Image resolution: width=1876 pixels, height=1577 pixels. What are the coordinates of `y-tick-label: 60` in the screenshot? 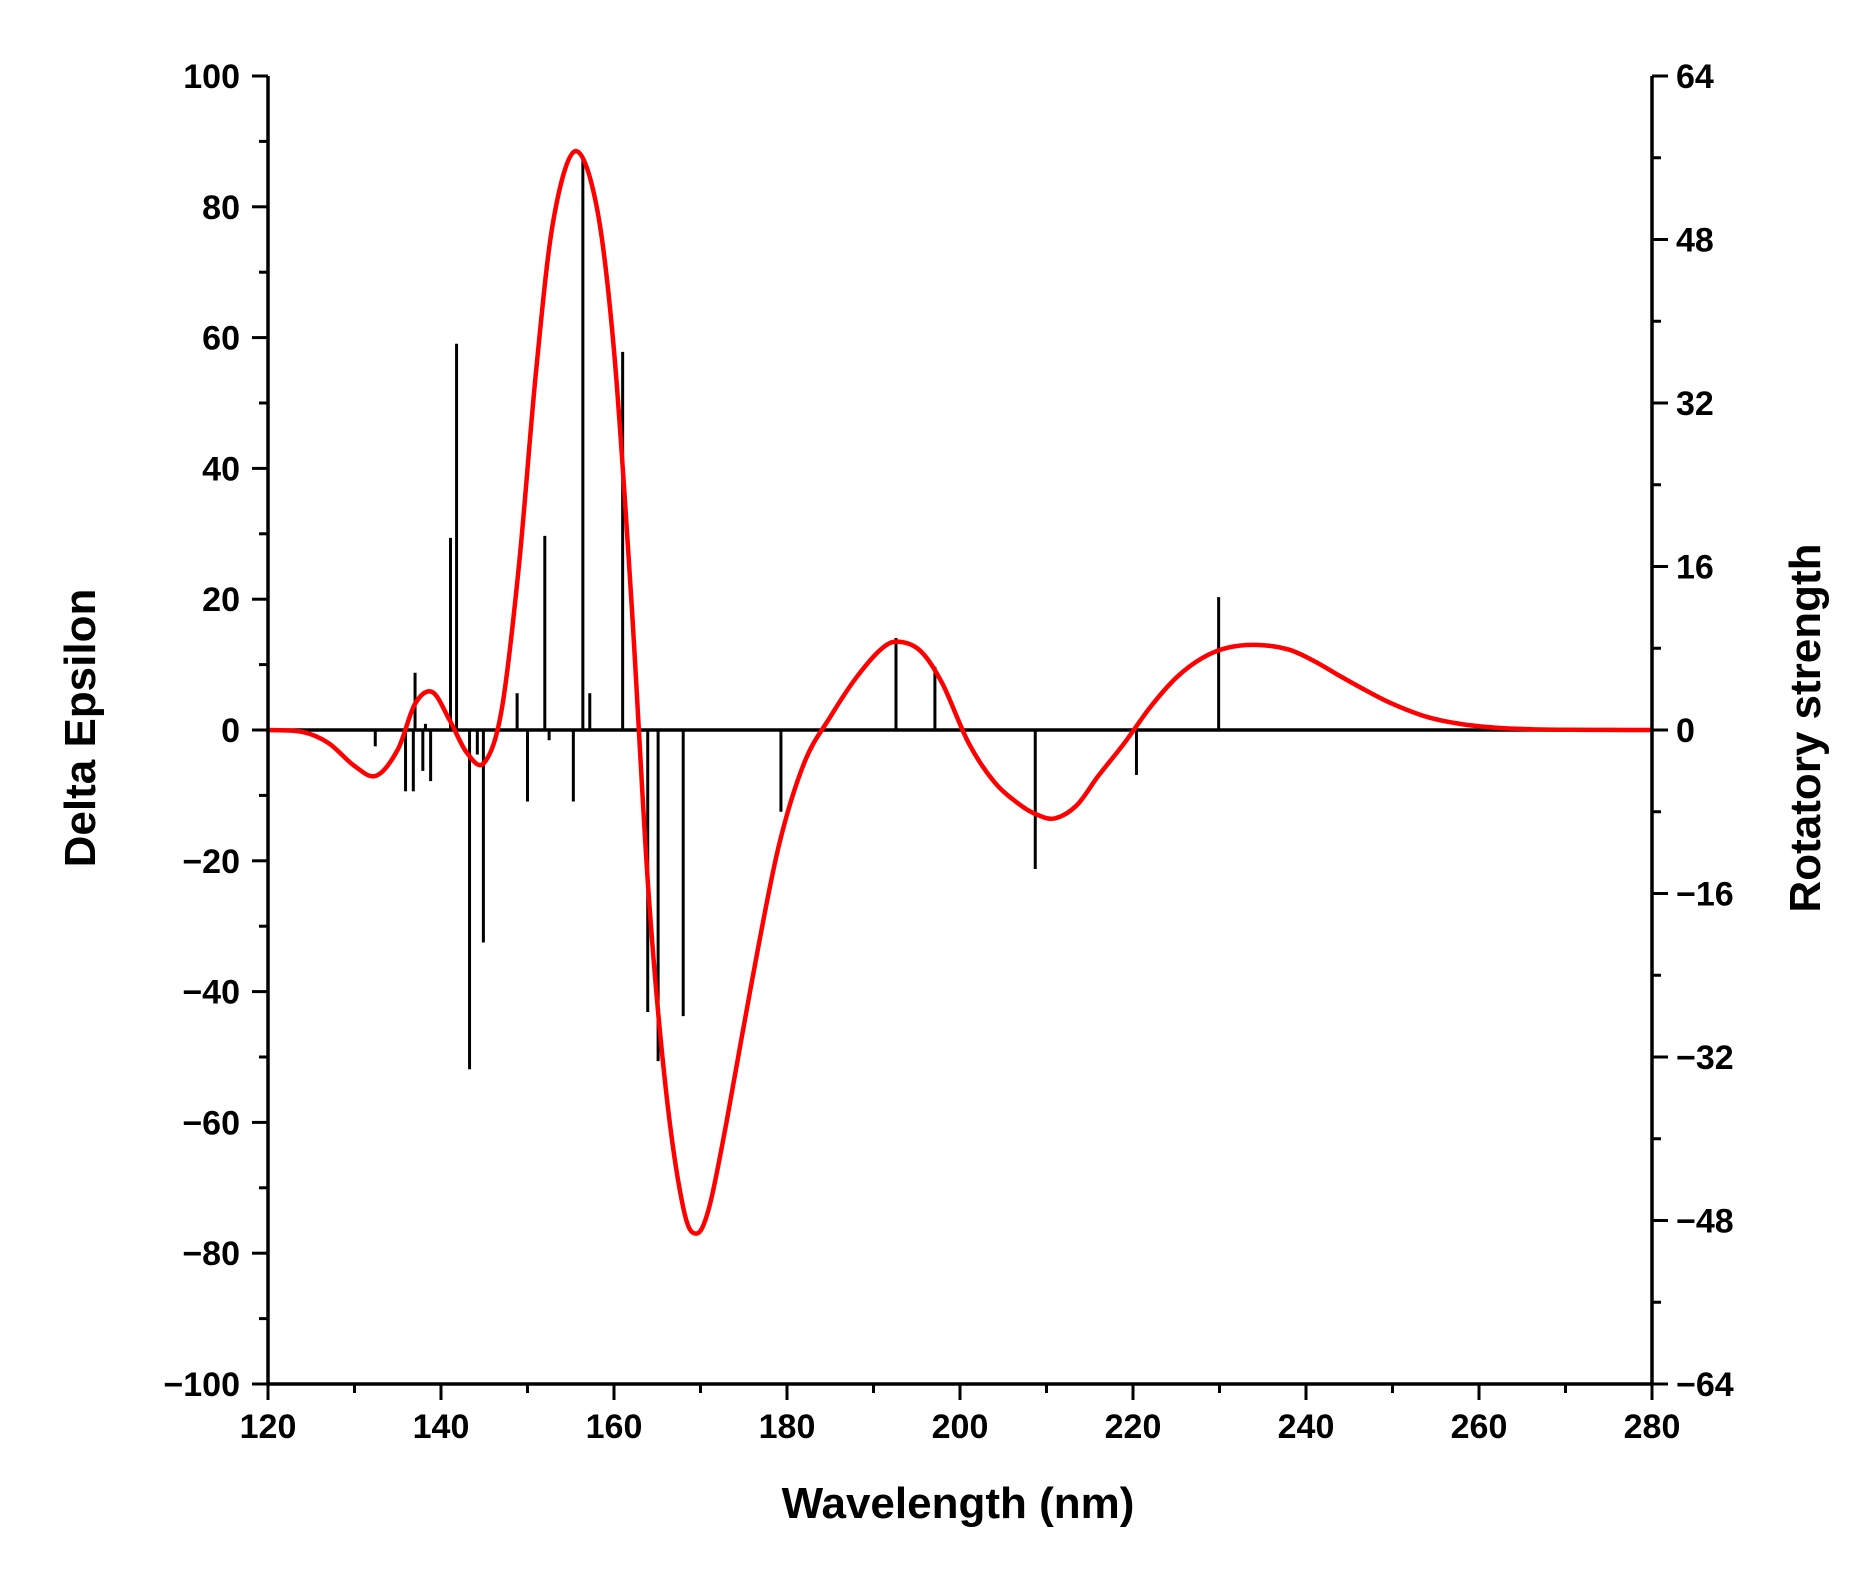 It's located at (221, 339).